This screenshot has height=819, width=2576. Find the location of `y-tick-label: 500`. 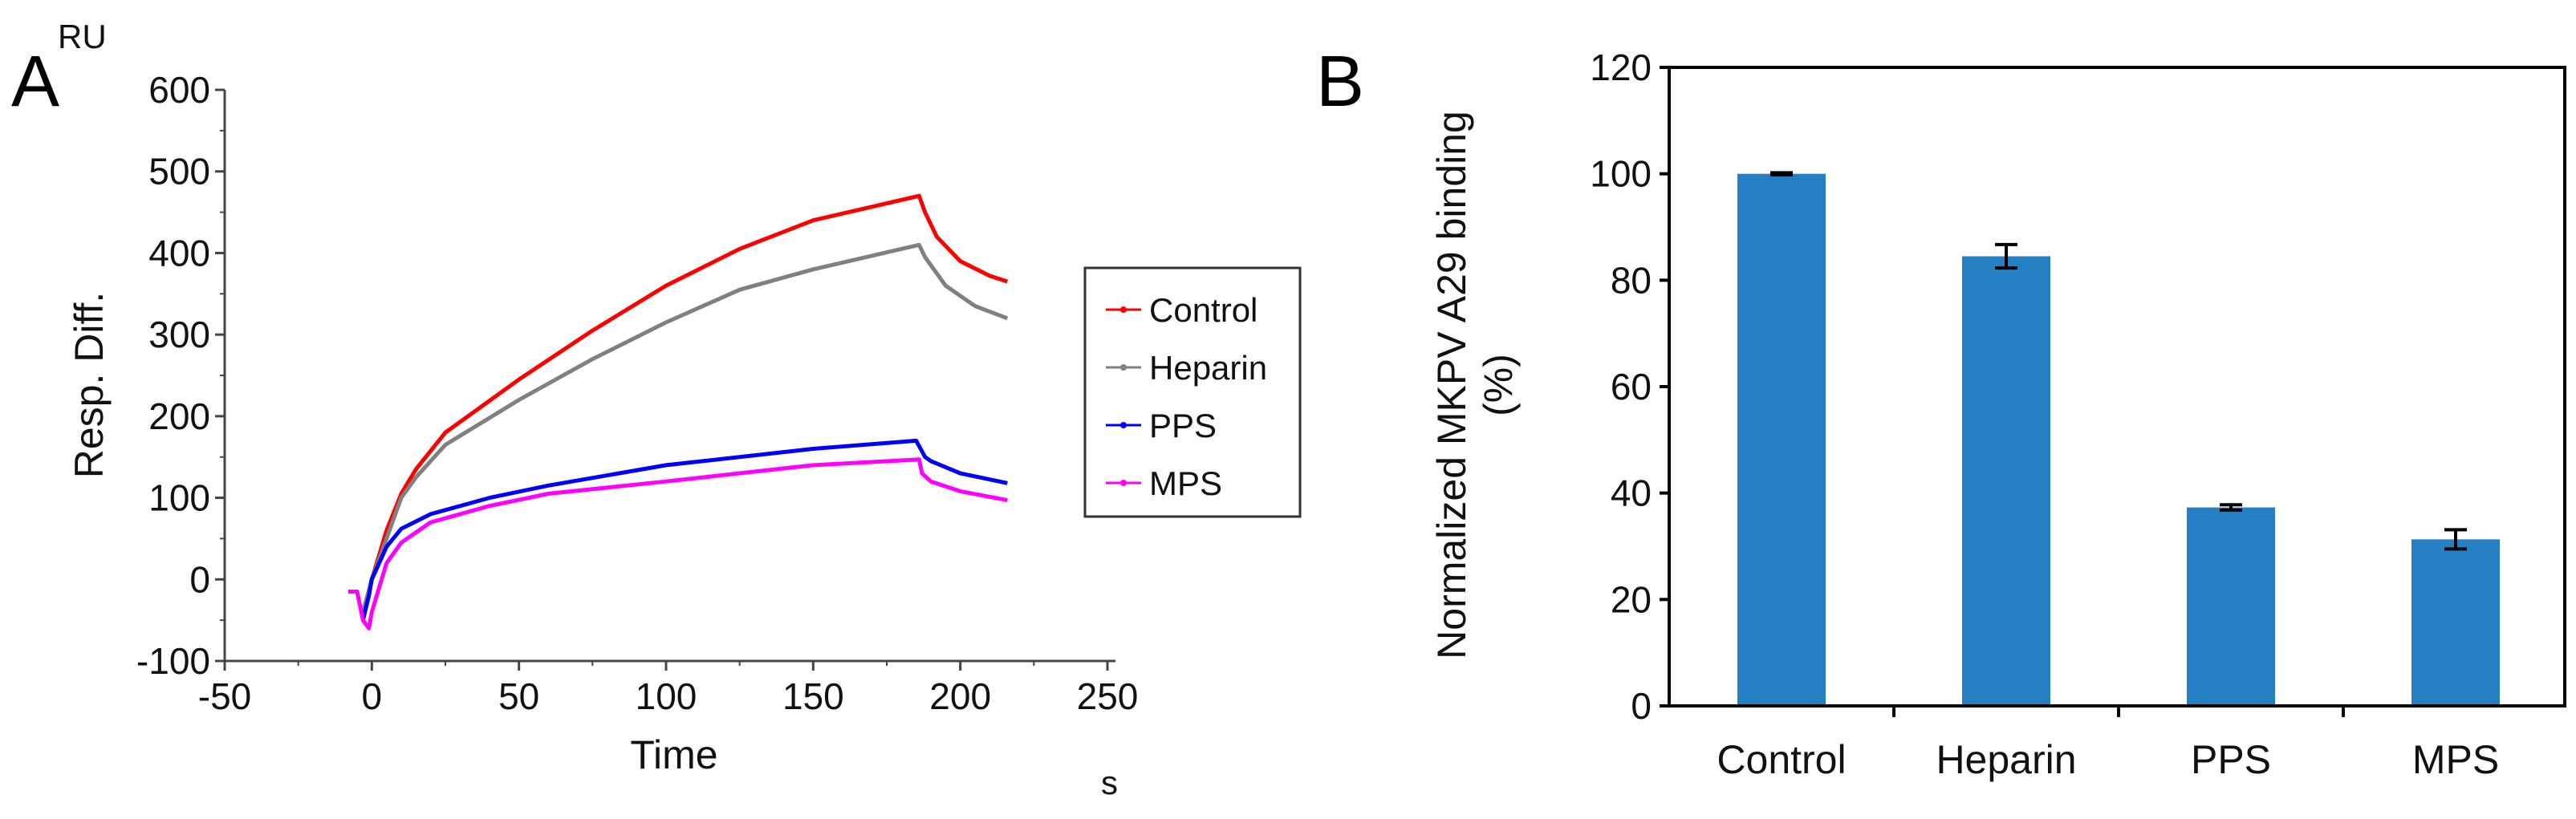

y-tick-label: 500 is located at coordinates (179, 172).